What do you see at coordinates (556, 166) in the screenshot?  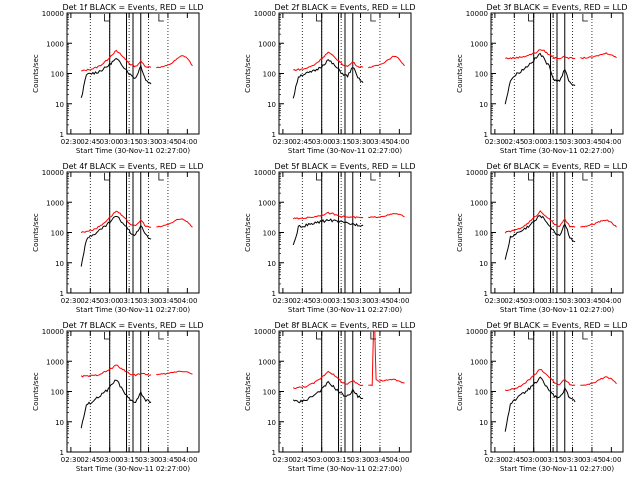 I see `panel-title: Det 6f BLACK = Events, RED = LLD` at bounding box center [556, 166].